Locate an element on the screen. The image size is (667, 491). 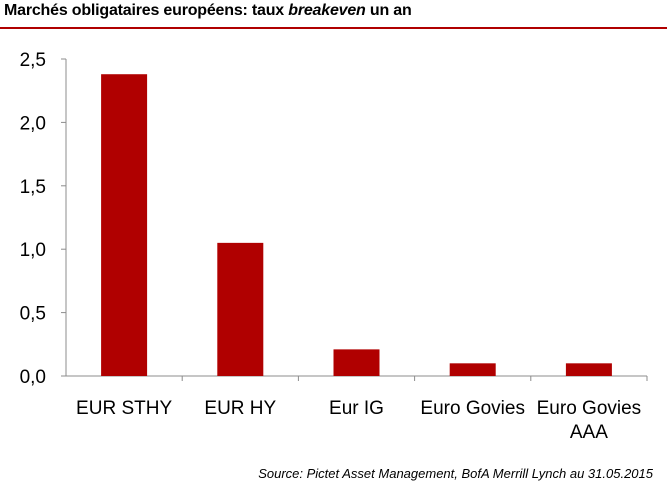
x-category-label: Euro Govies AAA is located at coordinates (589, 420).